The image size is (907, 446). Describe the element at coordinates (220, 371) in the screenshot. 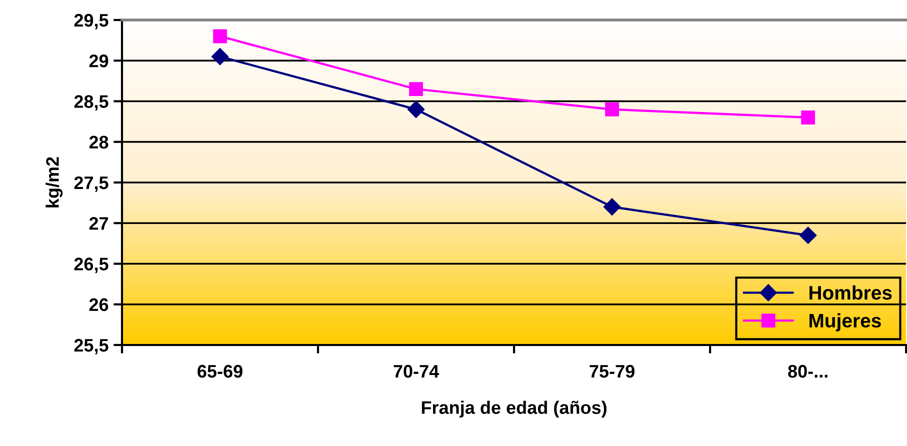

I see `x-tick-label: 65-69` at that location.